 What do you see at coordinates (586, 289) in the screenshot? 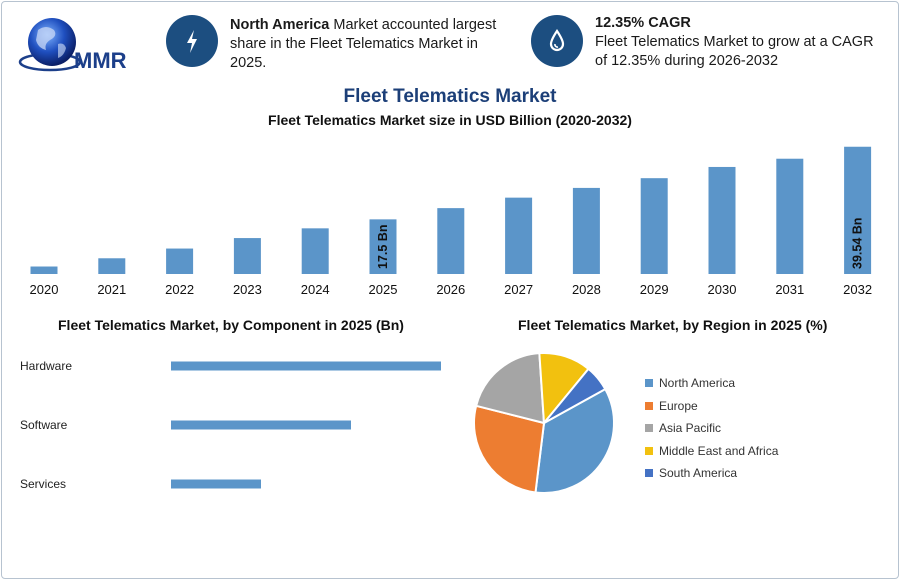
I see `x-tick-label: 2028` at bounding box center [586, 289].